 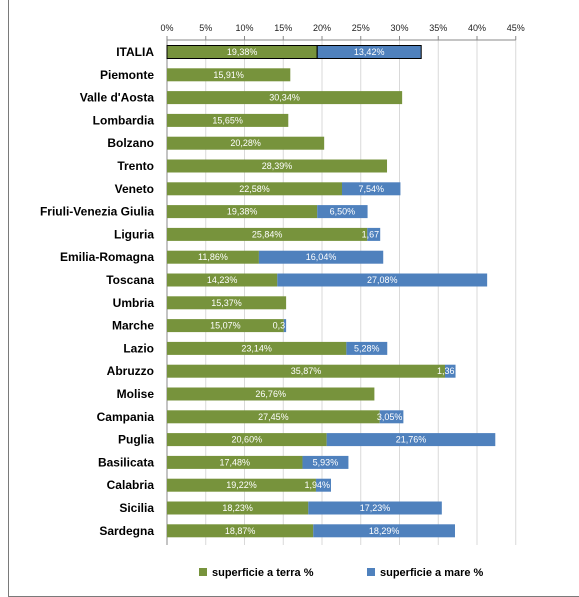 What do you see at coordinates (127, 75) in the screenshot?
I see `category-label-piemonte: Piemonte` at bounding box center [127, 75].